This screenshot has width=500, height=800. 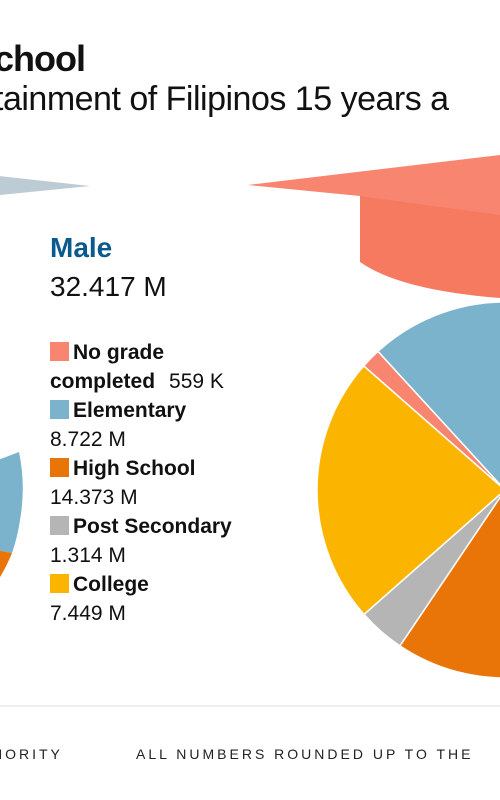 I want to click on pie-slice-college, so click(x=408, y=490).